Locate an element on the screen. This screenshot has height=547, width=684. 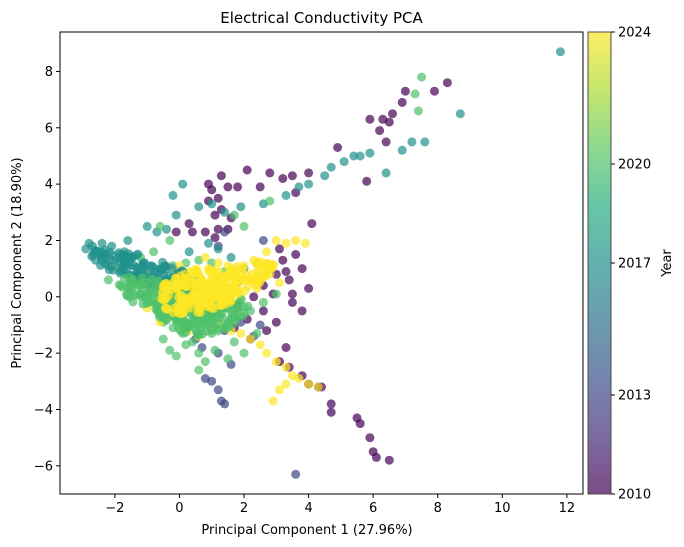
colorbar-tick-label: 2017 is located at coordinates (634, 264).